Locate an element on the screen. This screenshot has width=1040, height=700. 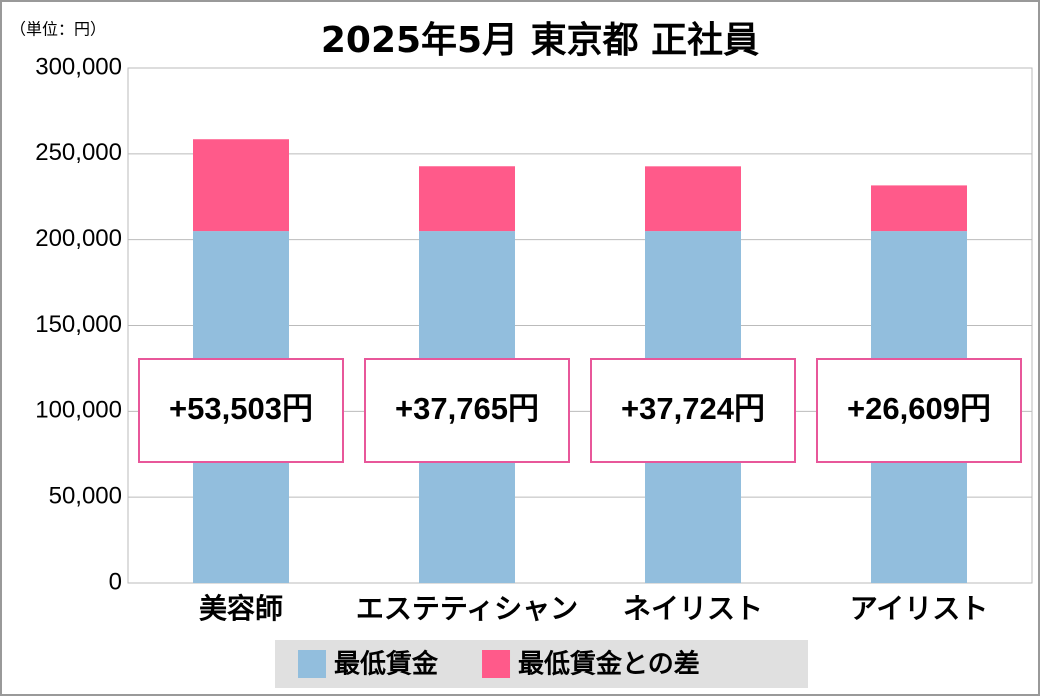
y-tick-label: 300,000 is located at coordinates (78, 66).